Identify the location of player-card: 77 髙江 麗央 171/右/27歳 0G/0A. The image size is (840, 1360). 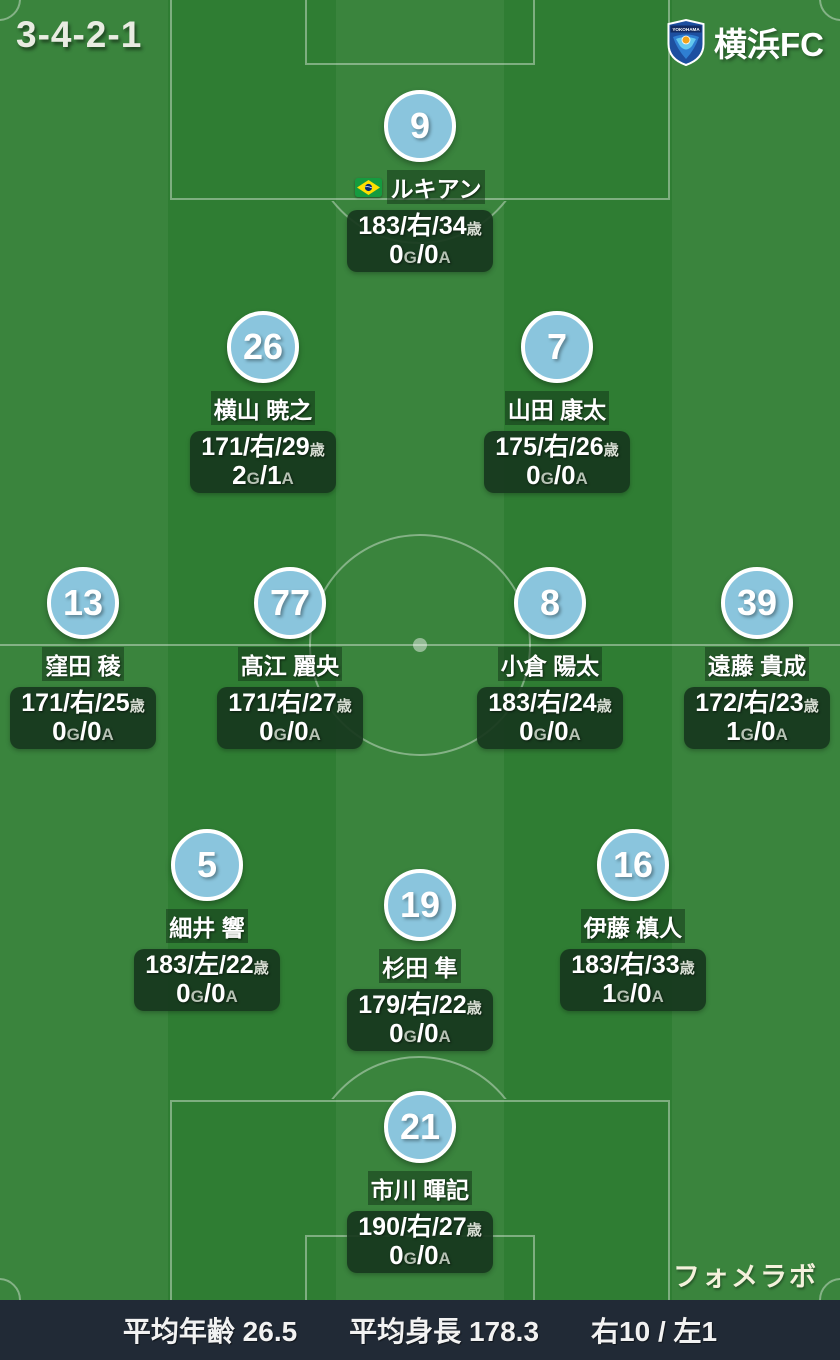
(290, 658).